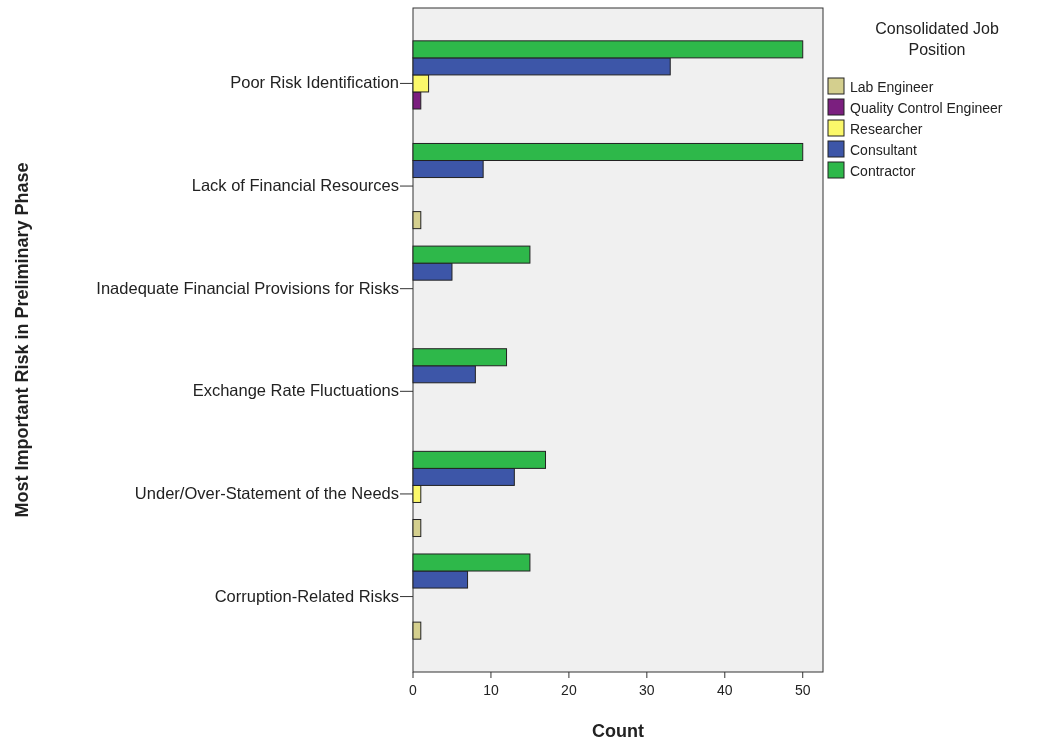 The width and height of the screenshot is (1054, 740). I want to click on legend-label: Lab Engineer, so click(892, 87).